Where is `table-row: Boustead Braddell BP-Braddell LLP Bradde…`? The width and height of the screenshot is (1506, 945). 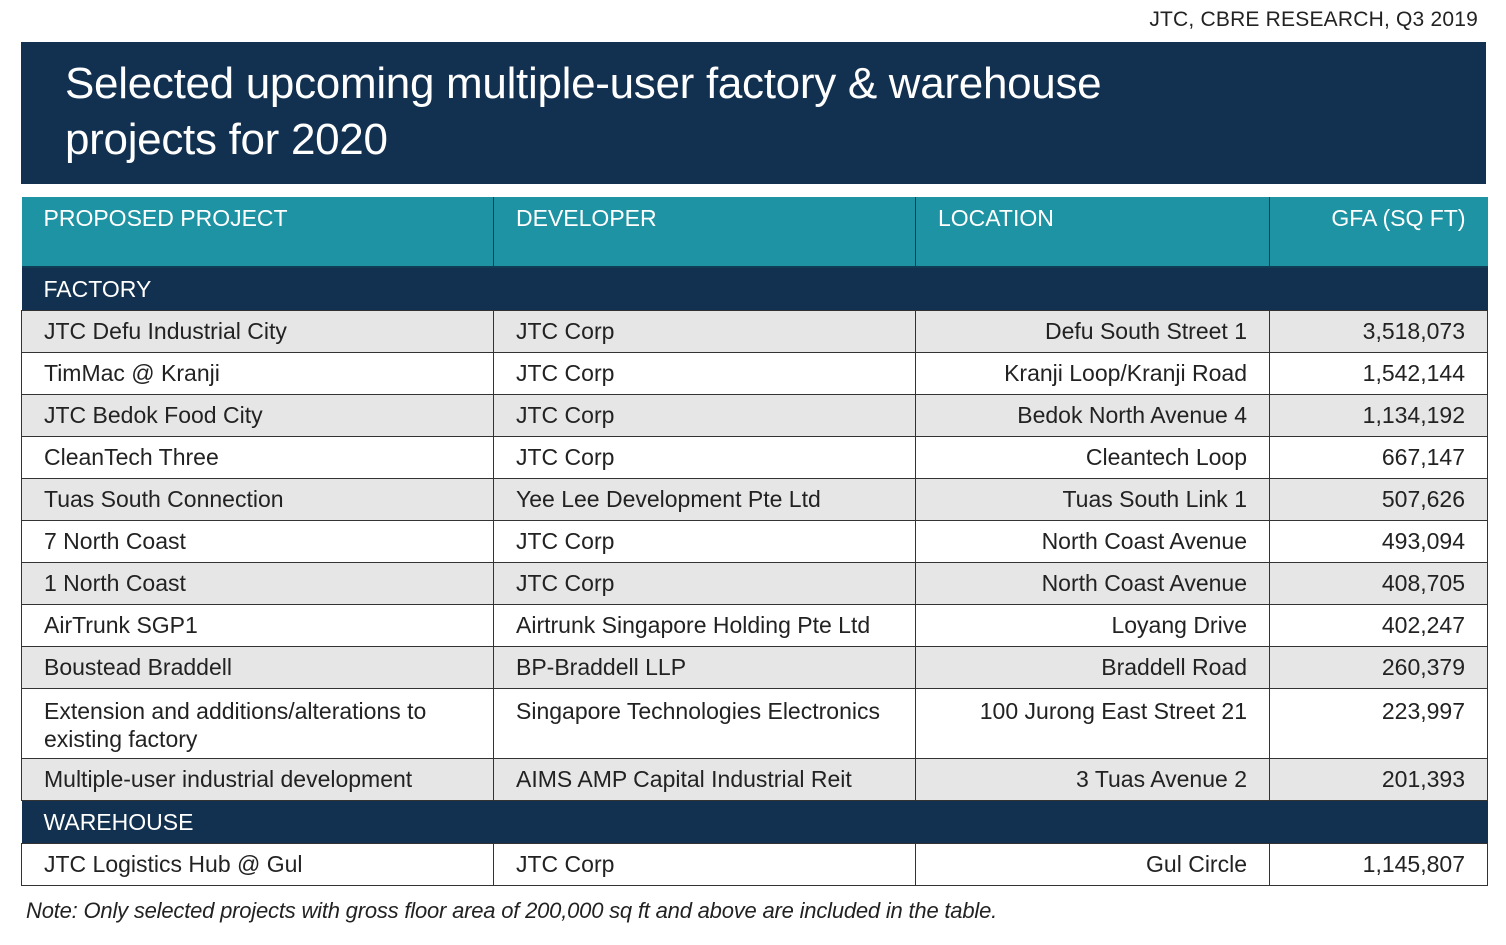 table-row: Boustead Braddell BP-Braddell LLP Bradde… is located at coordinates (754, 667).